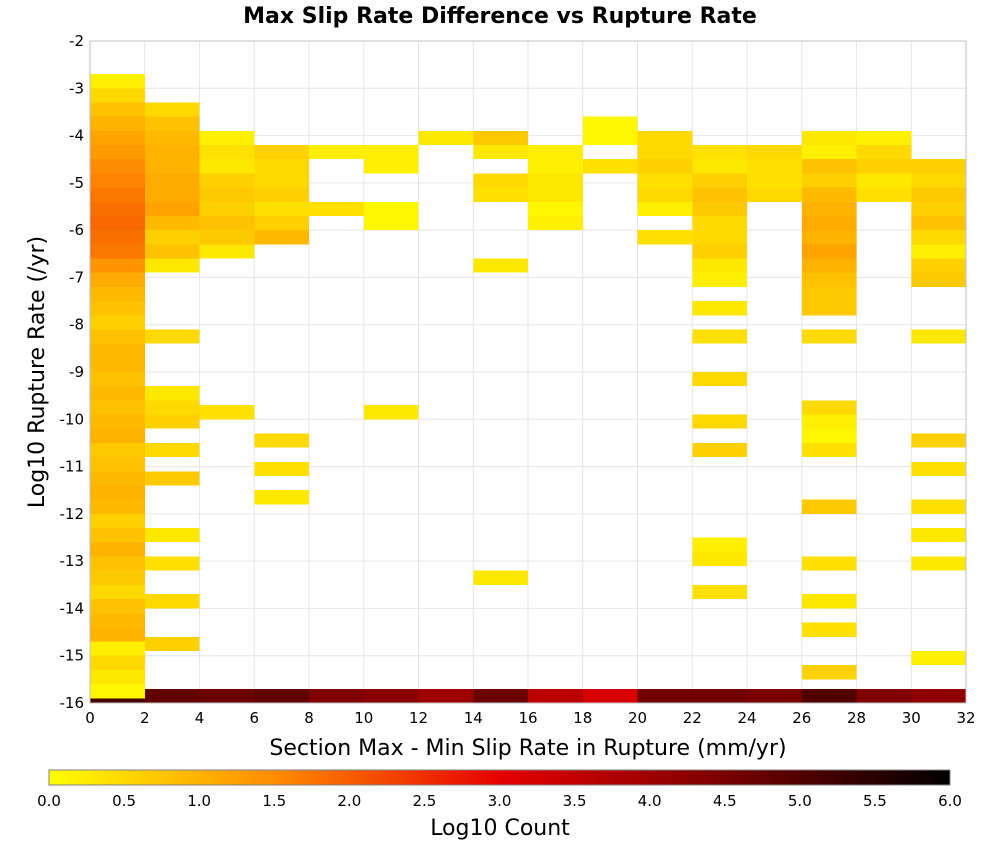  Describe the element at coordinates (274, 801) in the screenshot. I see `colorbar-tick-label: 1.5` at that location.